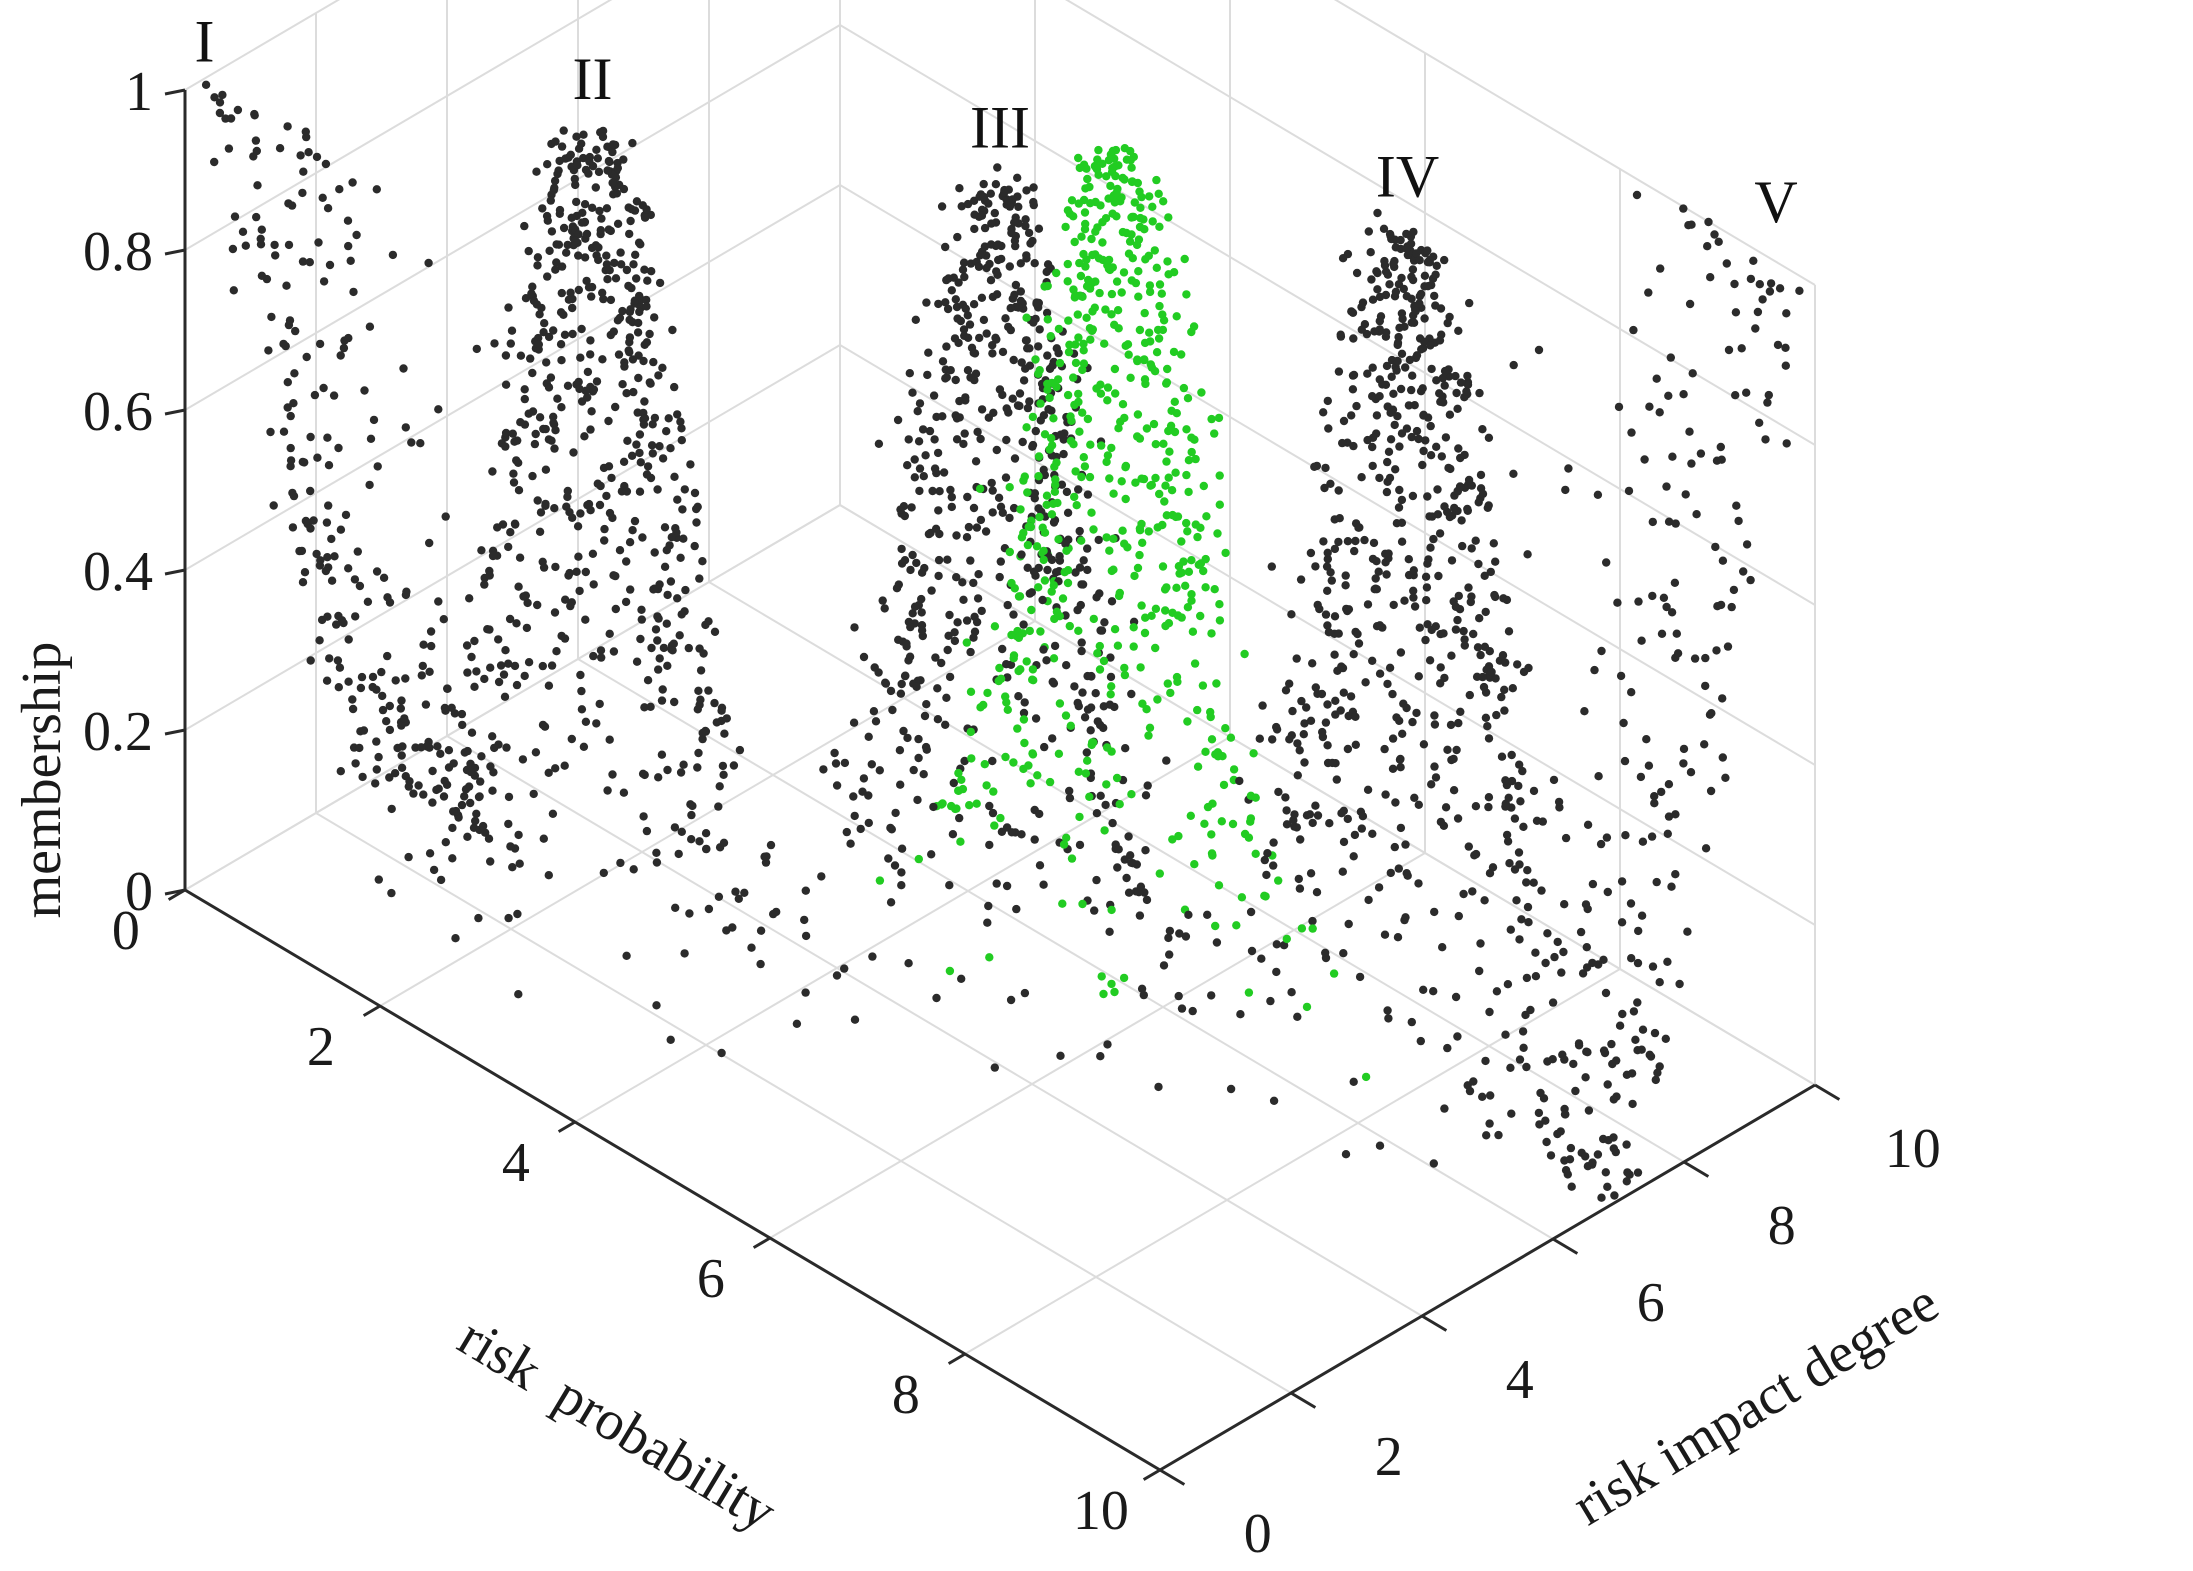 This screenshot has height=1571, width=2193. What do you see at coordinates (126, 931) in the screenshot?
I see `x-tick-label: 0` at bounding box center [126, 931].